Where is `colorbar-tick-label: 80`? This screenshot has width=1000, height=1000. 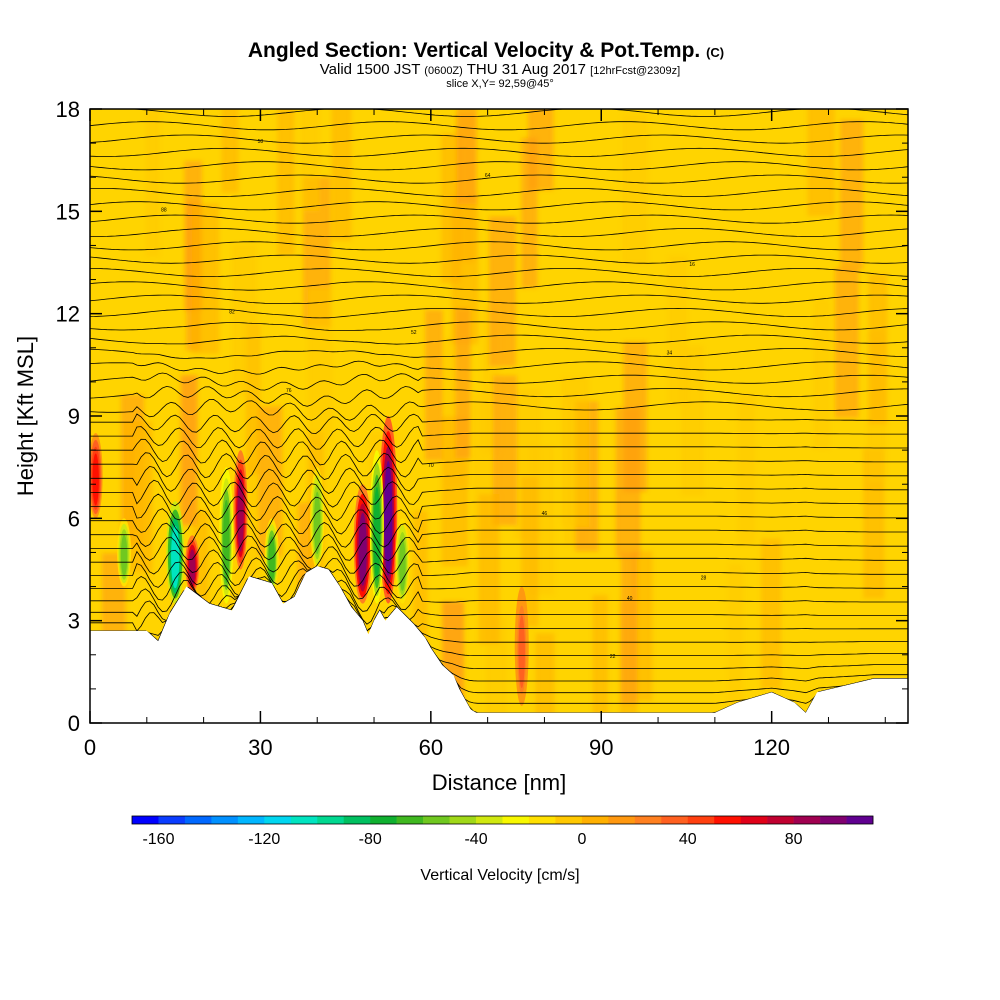
colorbar-tick-label: 80 is located at coordinates (794, 839).